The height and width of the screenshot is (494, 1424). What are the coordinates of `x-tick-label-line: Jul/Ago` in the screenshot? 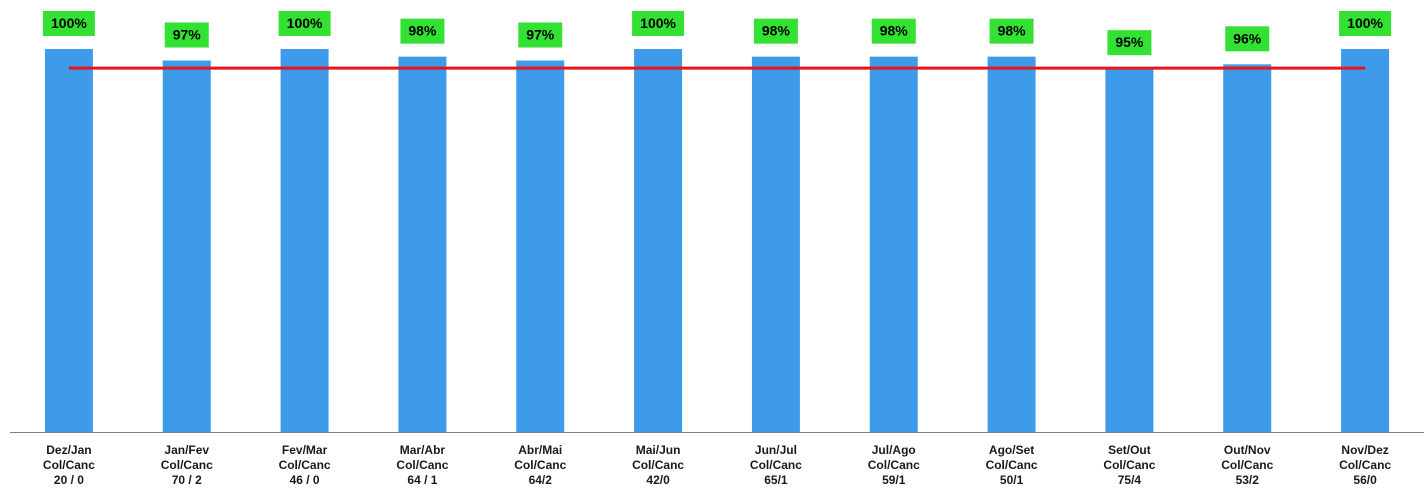 It's located at (894, 450).